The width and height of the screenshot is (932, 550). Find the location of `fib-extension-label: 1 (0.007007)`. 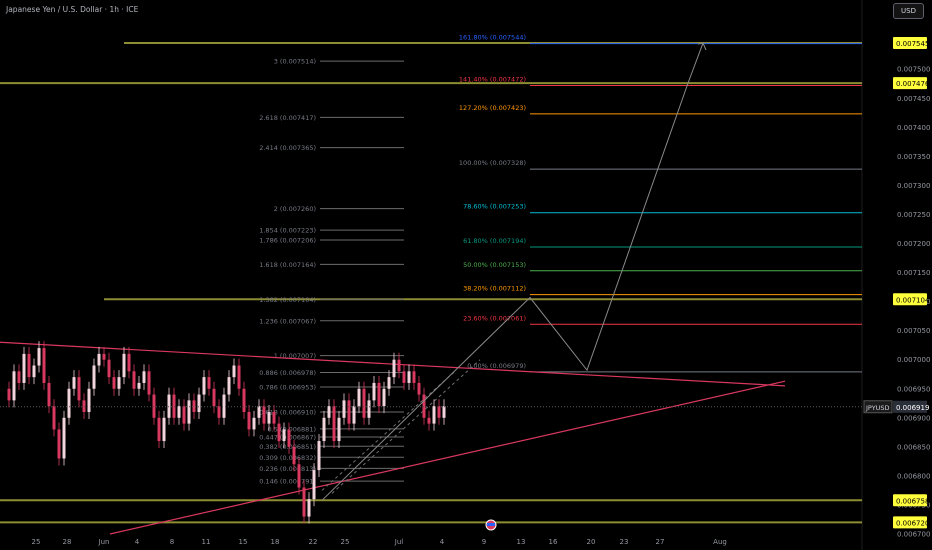

fib-extension-label: 1 (0.007007) is located at coordinates (295, 356).